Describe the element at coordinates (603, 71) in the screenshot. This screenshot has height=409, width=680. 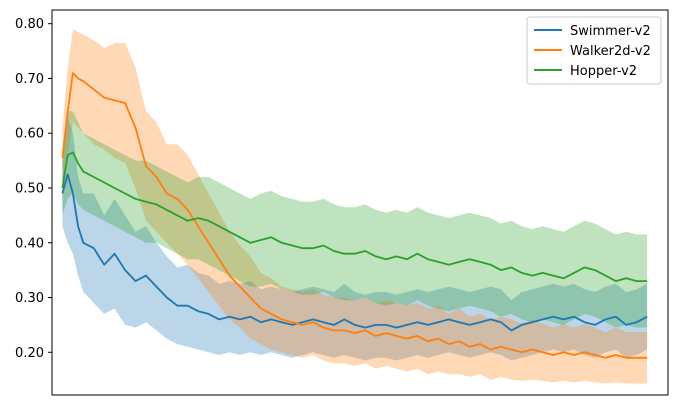
I see `legend-label-hopper: Hopper-v2` at that location.